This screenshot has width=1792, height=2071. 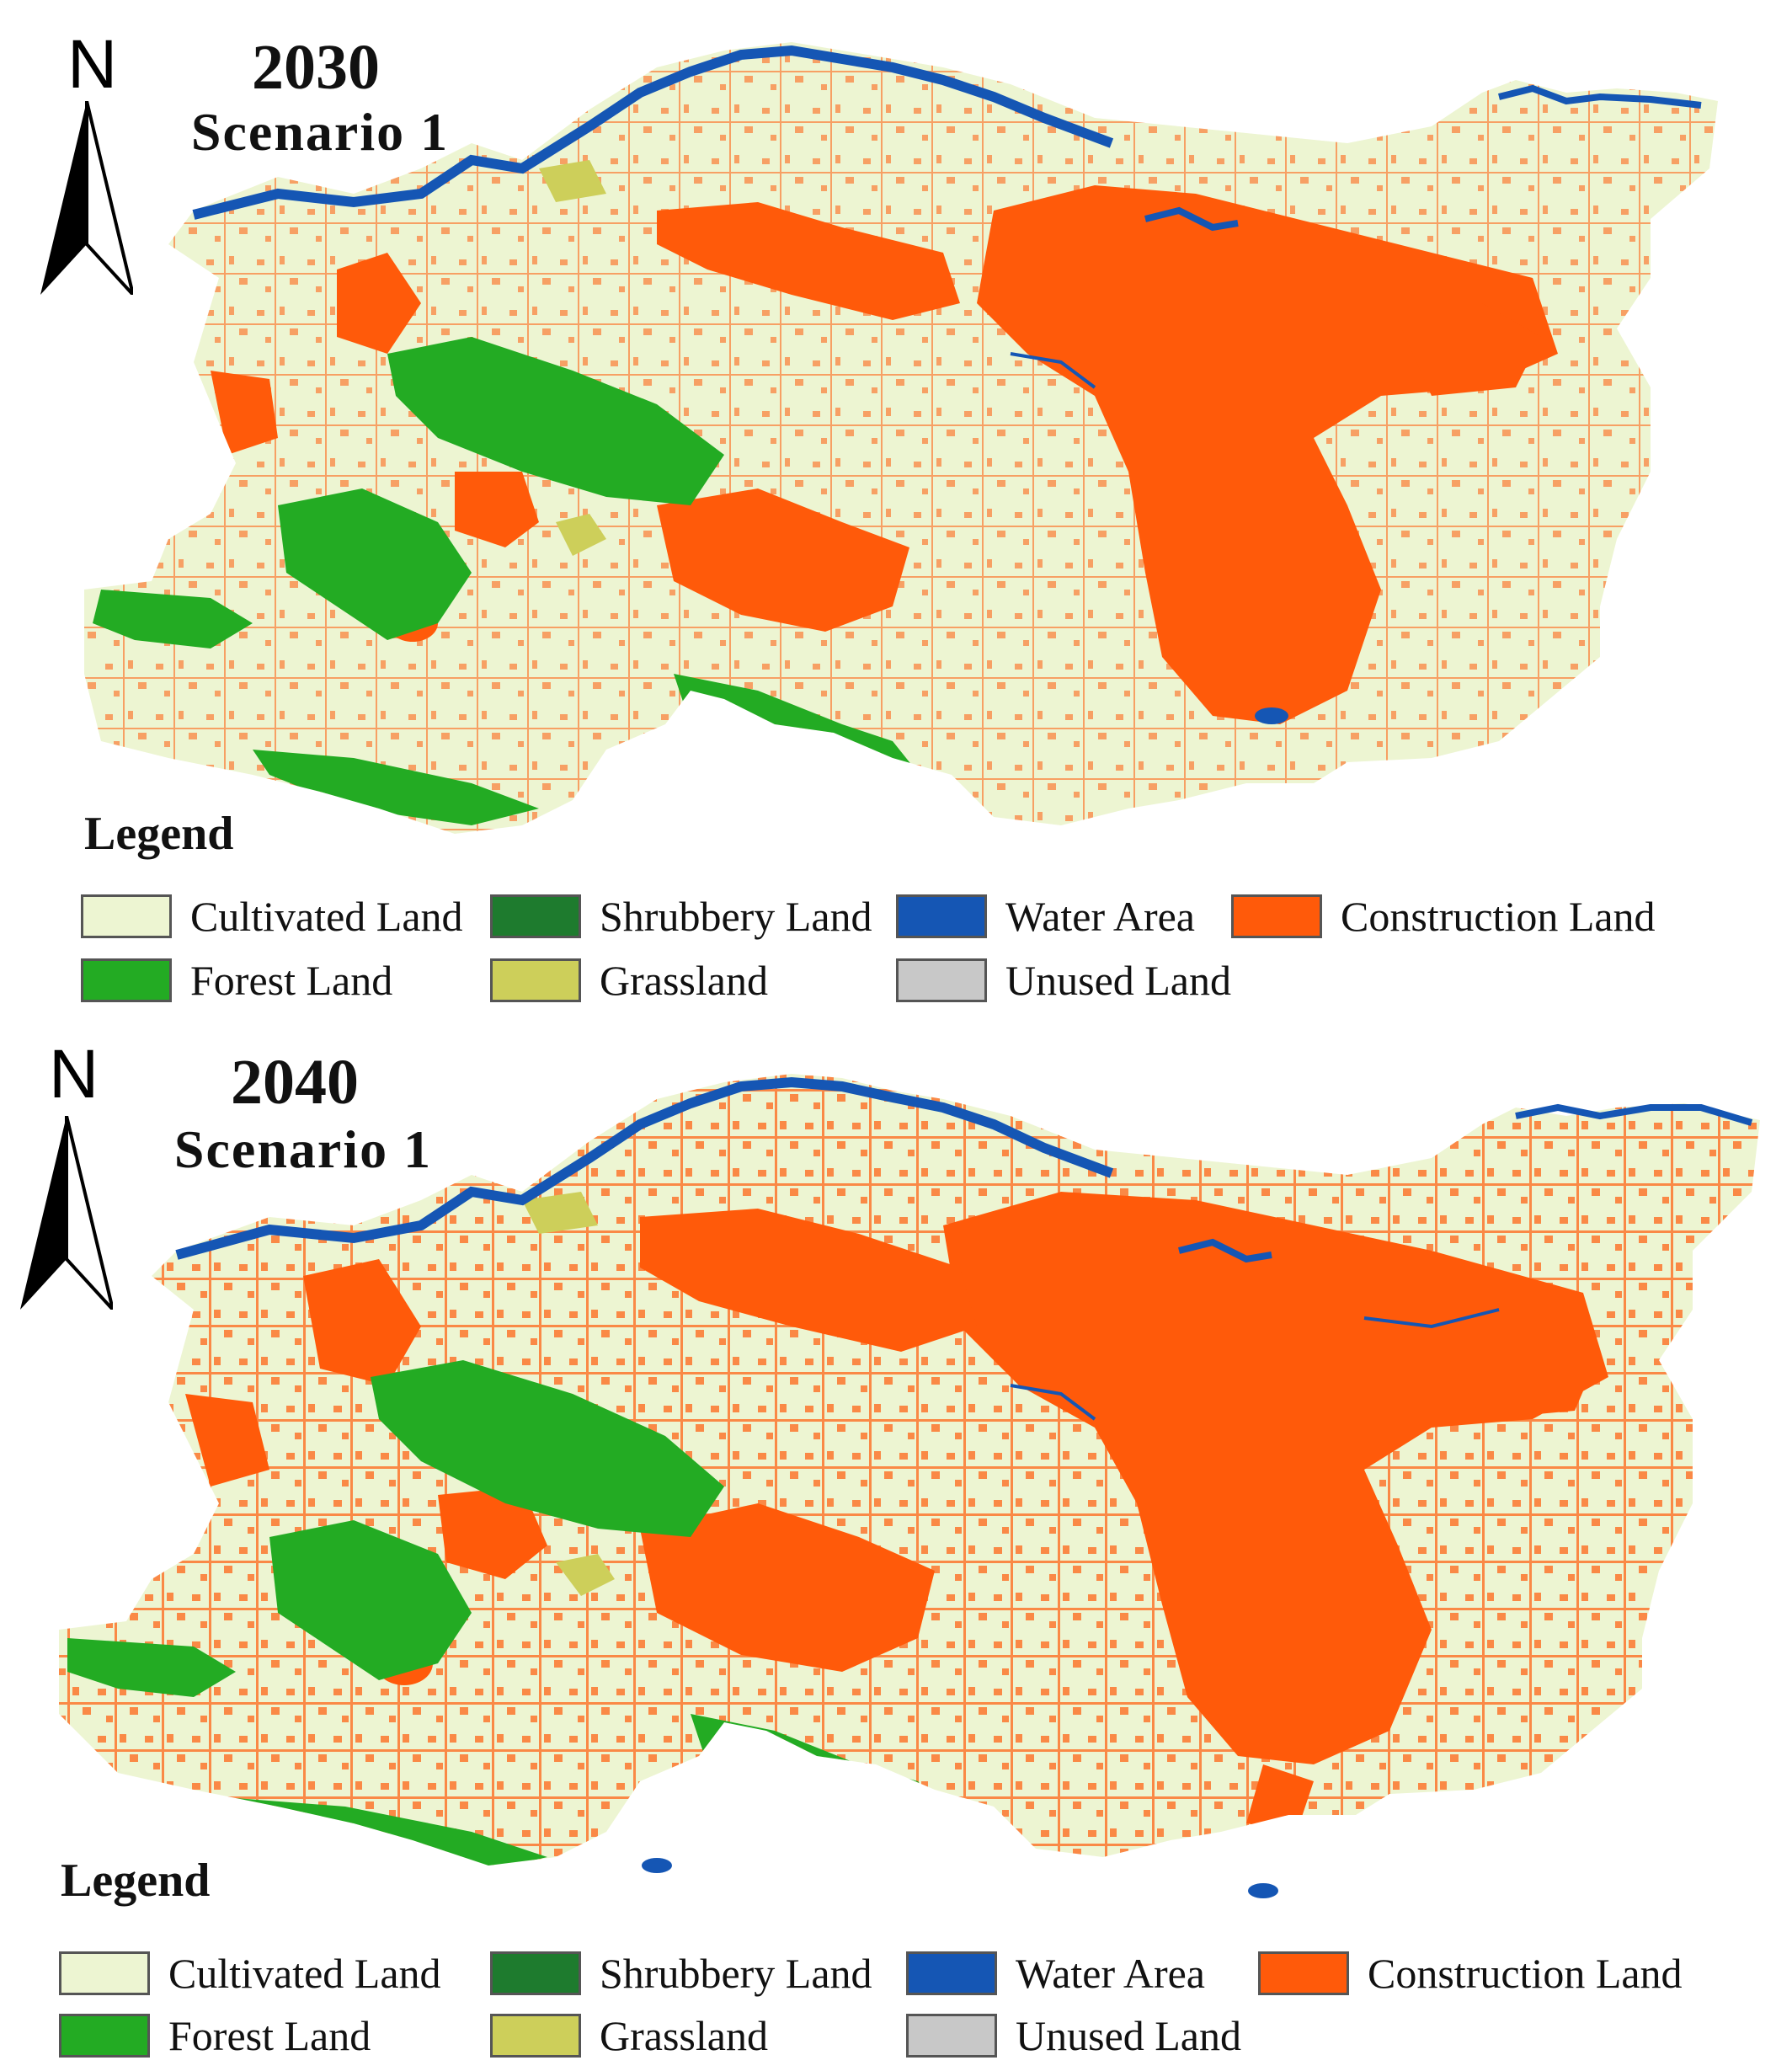 What do you see at coordinates (295, 1082) in the screenshot?
I see `map-year-title: 2040` at bounding box center [295, 1082].